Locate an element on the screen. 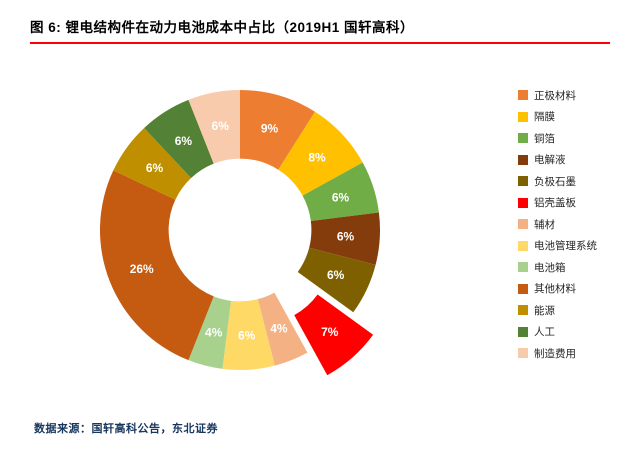  legend-label: 电池管理系统 is located at coordinates (565, 246).